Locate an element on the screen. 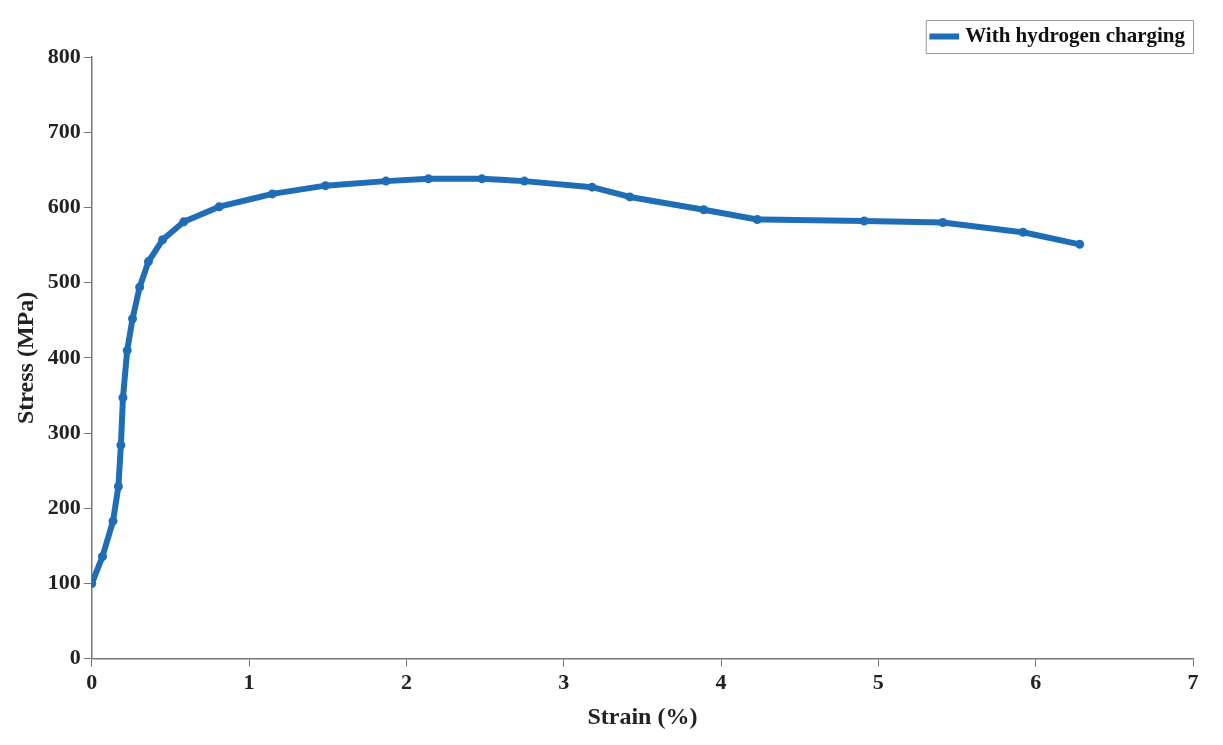 Image resolution: width=1223 pixels, height=745 pixels. x-tick-label: 1 is located at coordinates (249, 681).